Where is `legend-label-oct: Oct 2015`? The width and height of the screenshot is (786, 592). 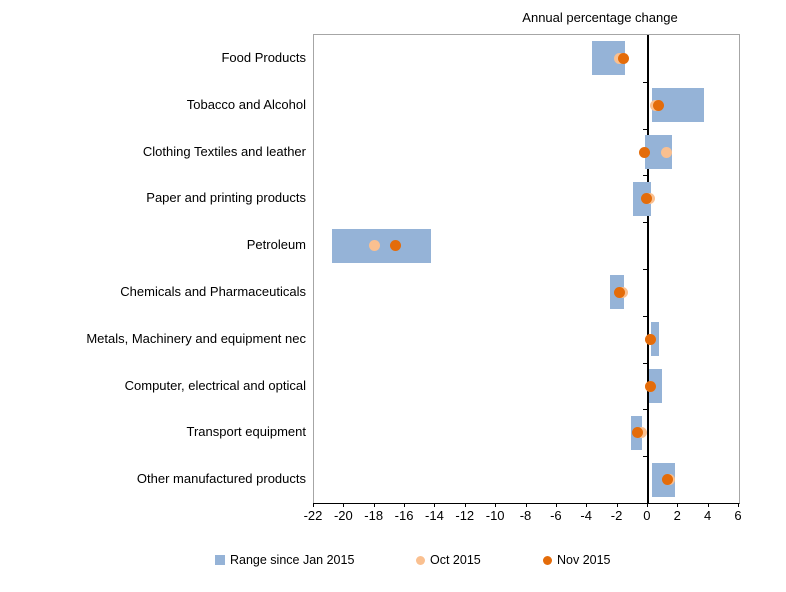
legend-label-oct: Oct 2015 is located at coordinates (455, 560).